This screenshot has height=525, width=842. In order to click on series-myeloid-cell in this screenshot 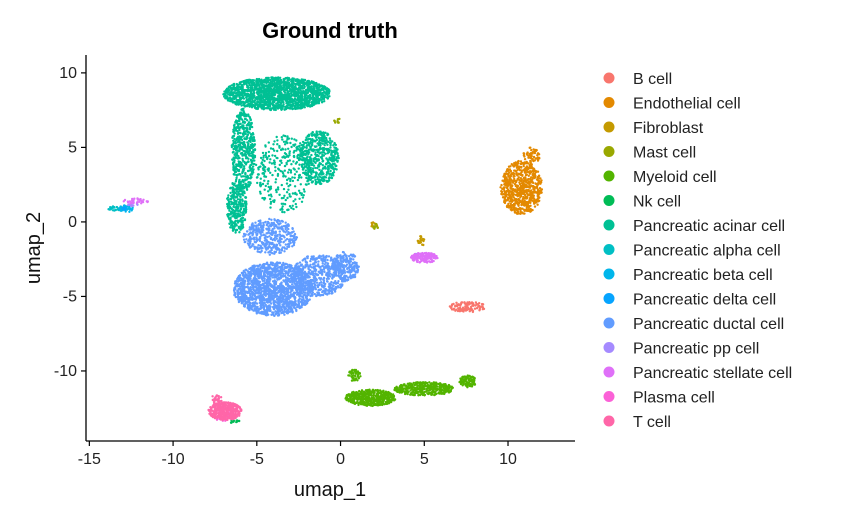, I will do `click(410, 388)`.